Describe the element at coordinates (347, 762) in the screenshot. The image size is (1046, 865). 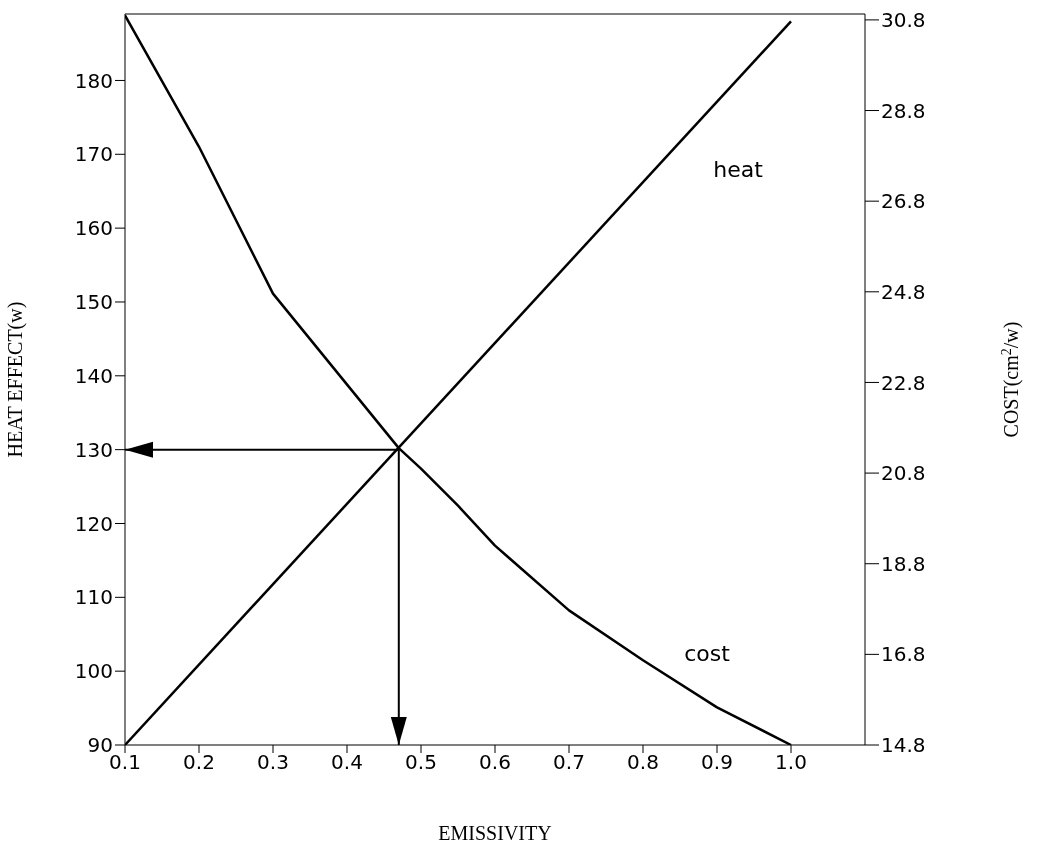
I see `x-tick-label: 0.4` at that location.